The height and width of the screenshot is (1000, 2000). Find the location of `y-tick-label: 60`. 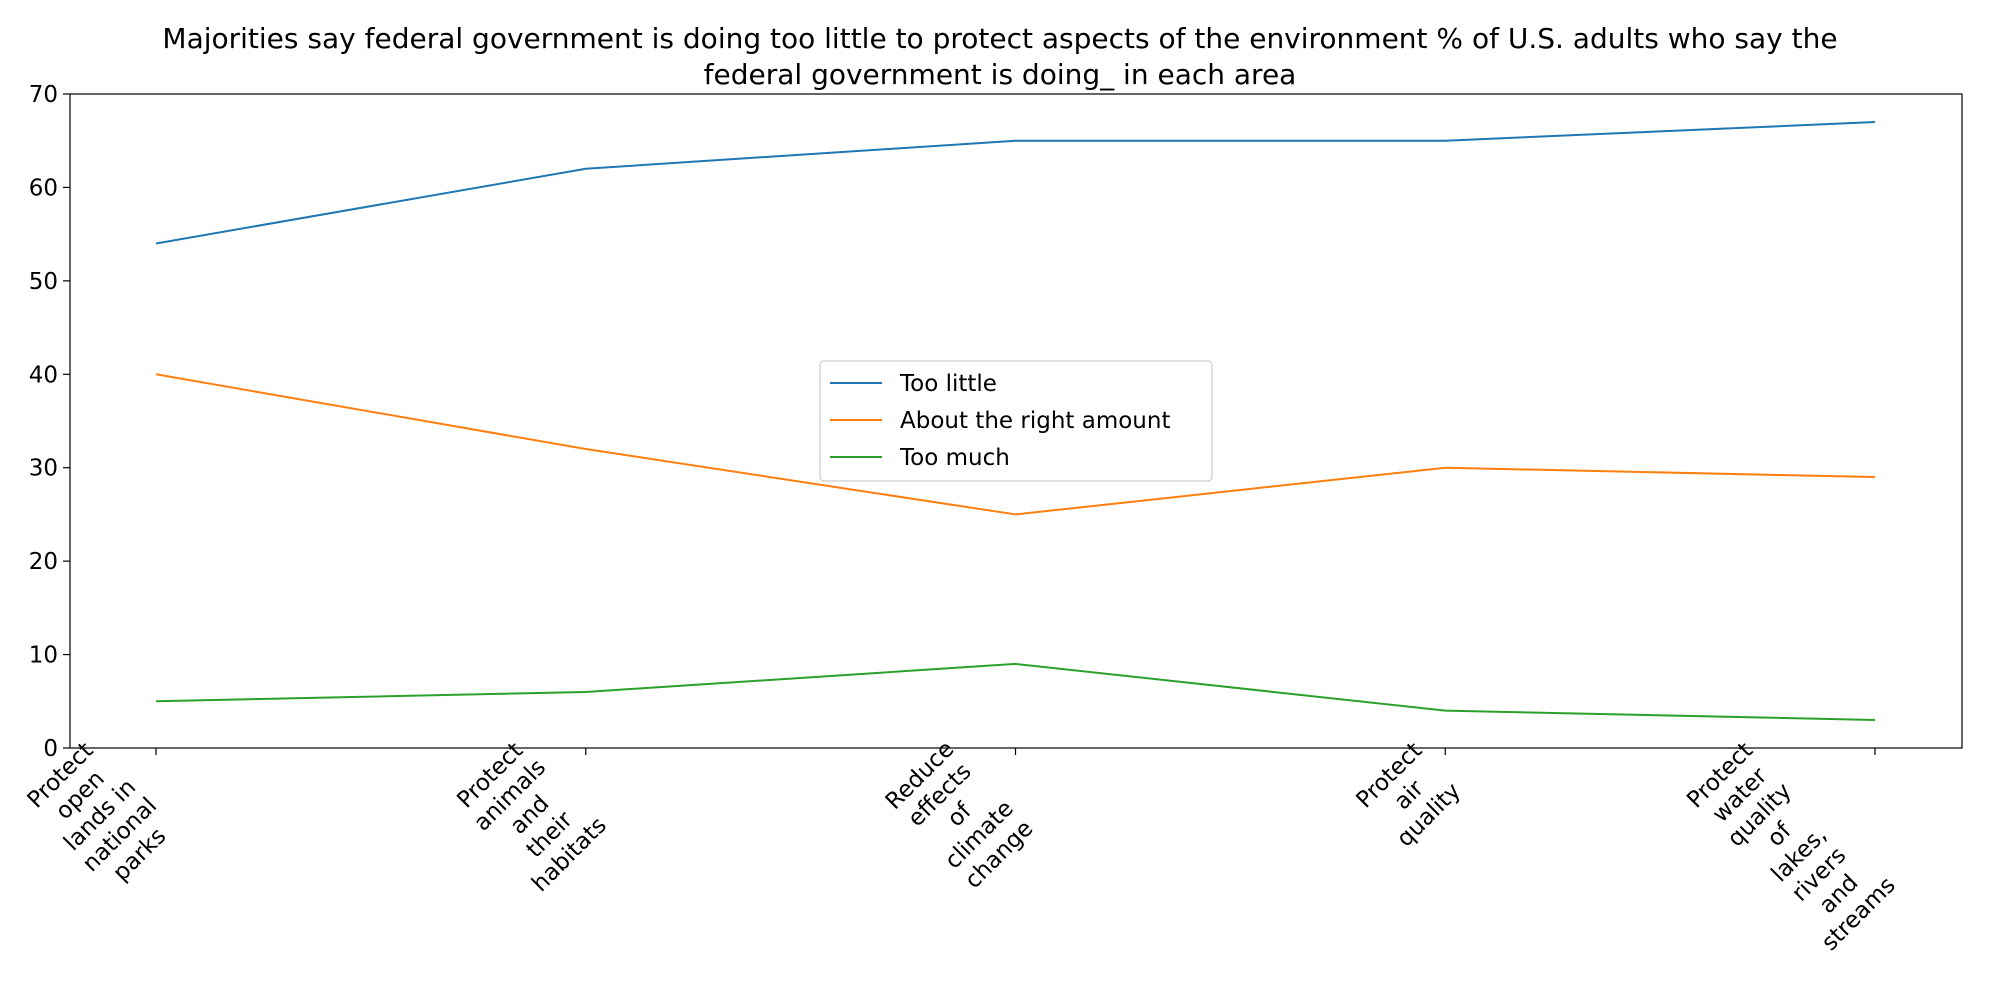

y-tick-label: 60 is located at coordinates (43, 188).